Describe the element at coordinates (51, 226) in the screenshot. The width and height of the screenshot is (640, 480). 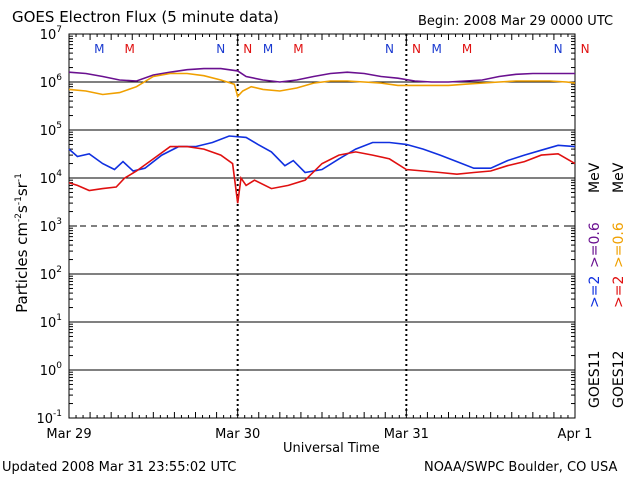
I see `y-tick-label: 10³` at that location.